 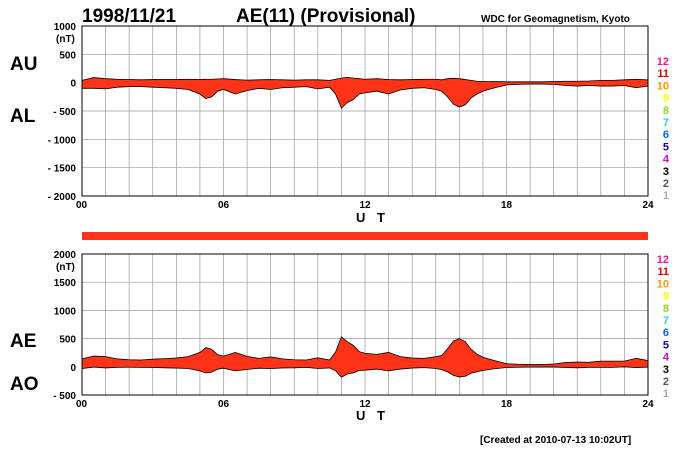 What do you see at coordinates (23, 64) in the screenshot?
I see `au-series-label: AU` at bounding box center [23, 64].